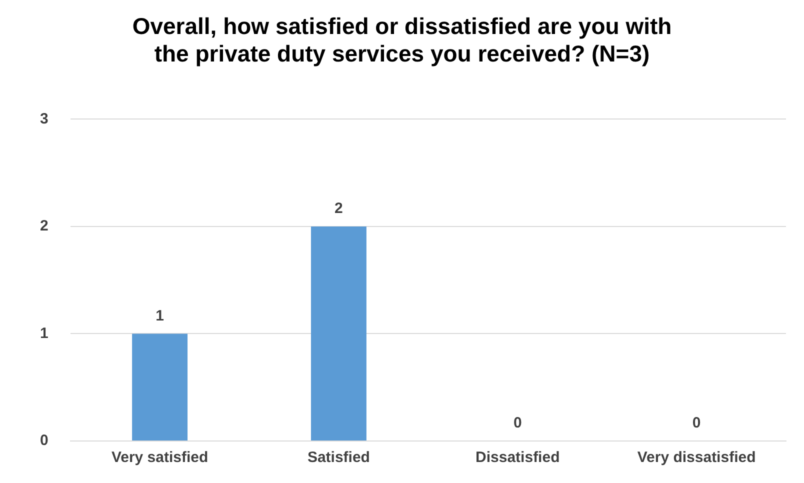  Describe the element at coordinates (159, 457) in the screenshot. I see `x-tick-label: Very satisfied` at that location.